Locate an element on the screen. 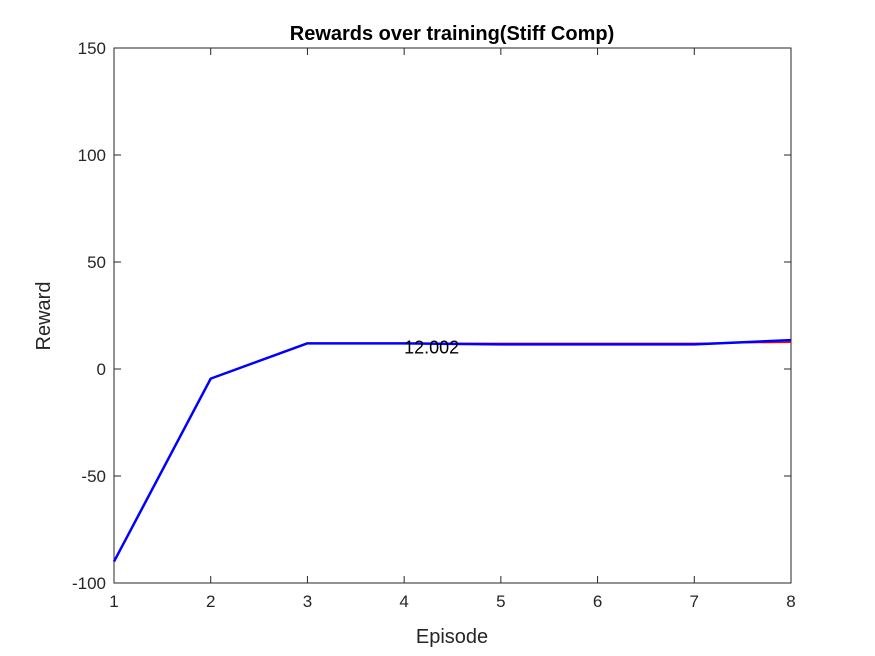 The image size is (875, 656). x-tick-label: 4 is located at coordinates (403, 601).